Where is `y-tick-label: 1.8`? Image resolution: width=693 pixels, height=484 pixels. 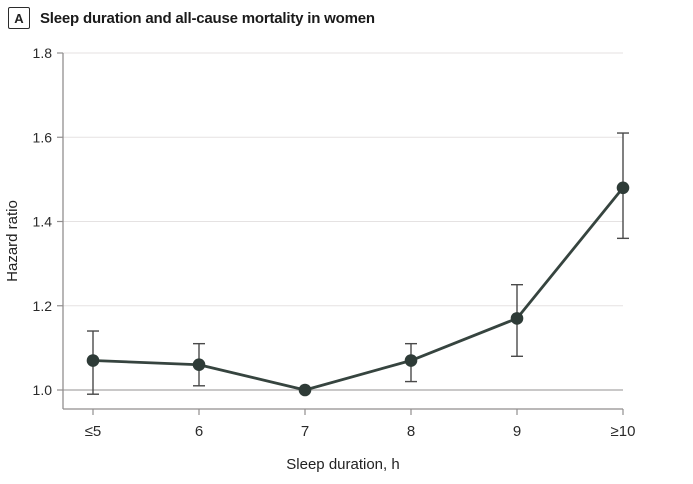 y-tick-label: 1.8 is located at coordinates (43, 53).